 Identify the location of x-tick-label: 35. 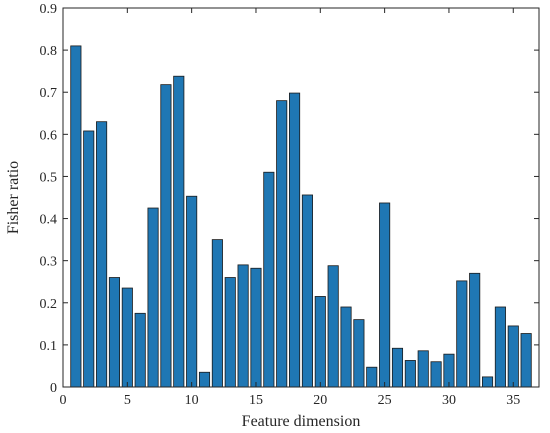
(513, 400).